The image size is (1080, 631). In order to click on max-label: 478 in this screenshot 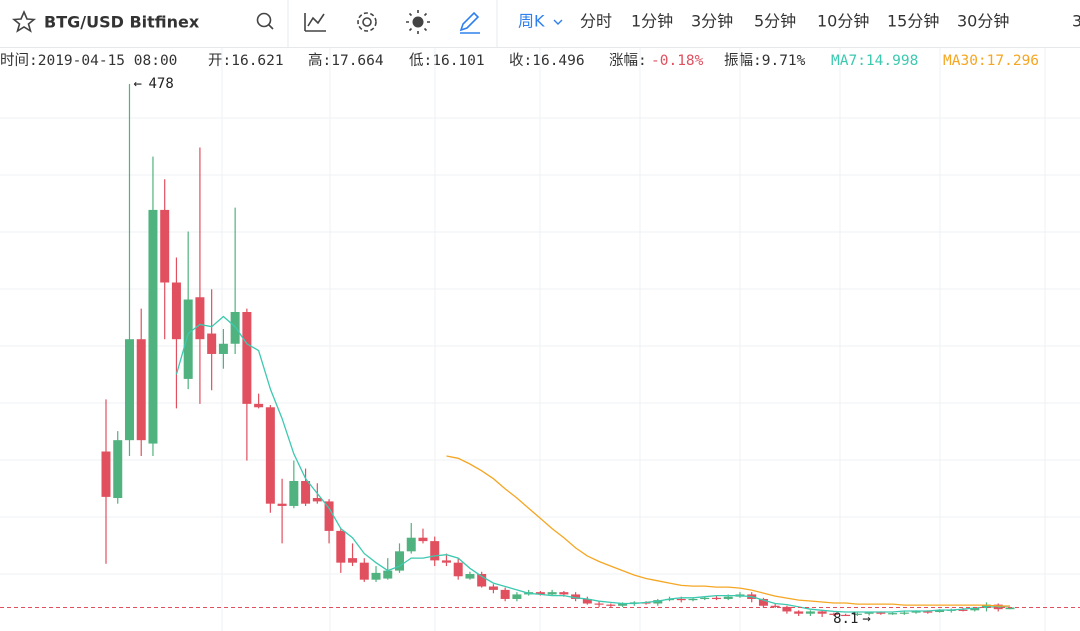, I will do `click(160, 84)`.